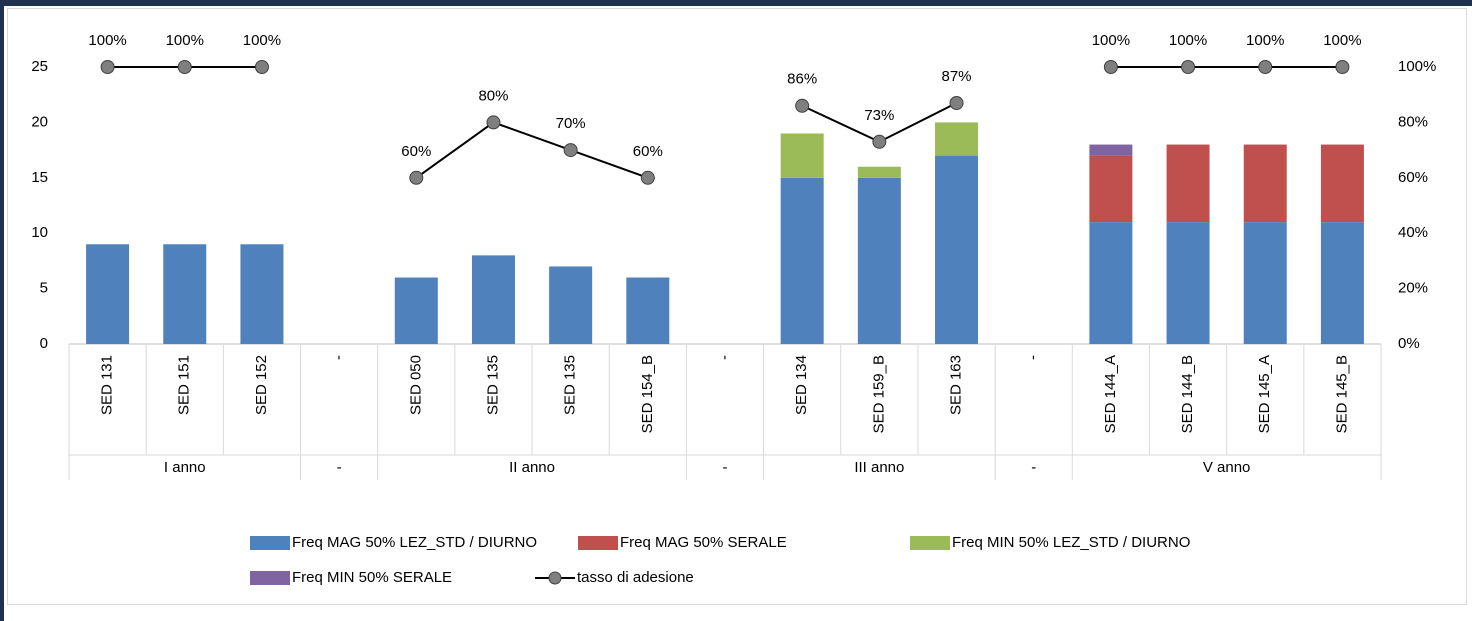  Describe the element at coordinates (1413, 121) in the screenshot. I see `y2-tick-label: 80%` at that location.